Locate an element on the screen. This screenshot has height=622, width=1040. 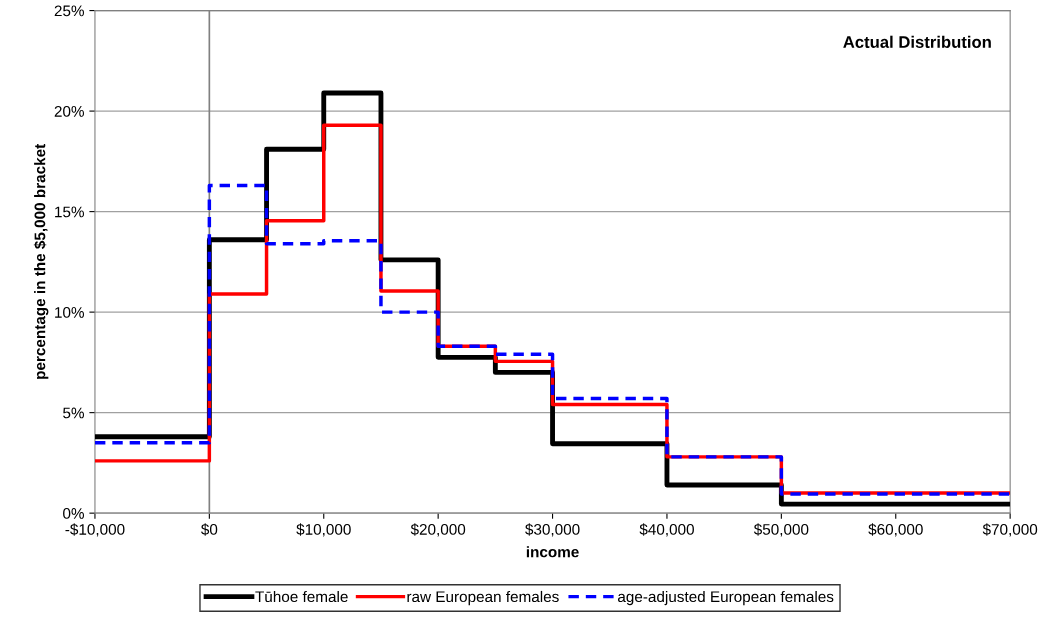
y-tick-label: 0% is located at coordinates (73, 513).